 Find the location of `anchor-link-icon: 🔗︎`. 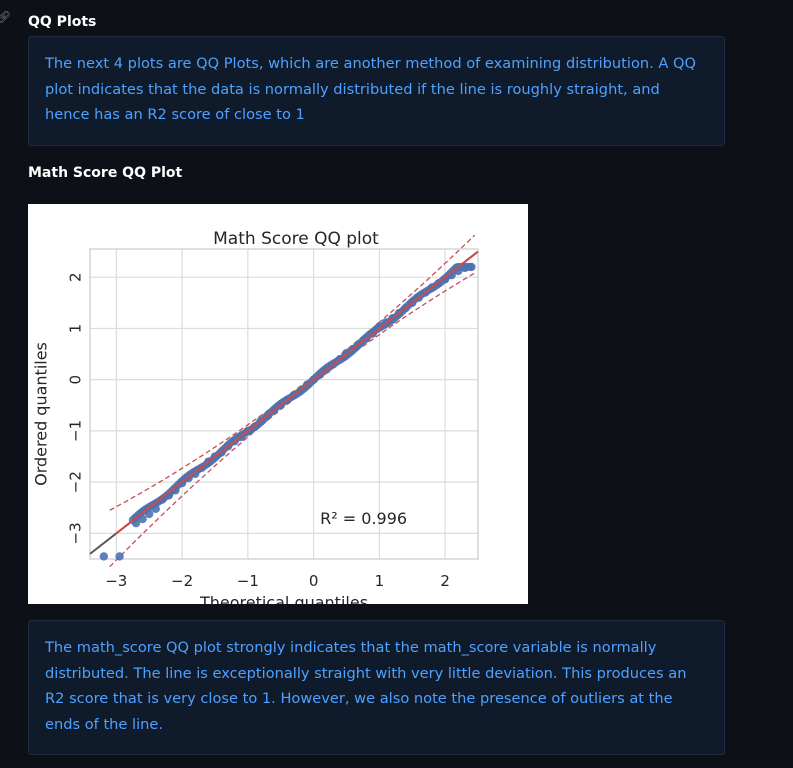

anchor-link-icon: 🔗︎ is located at coordinates (6, 17).